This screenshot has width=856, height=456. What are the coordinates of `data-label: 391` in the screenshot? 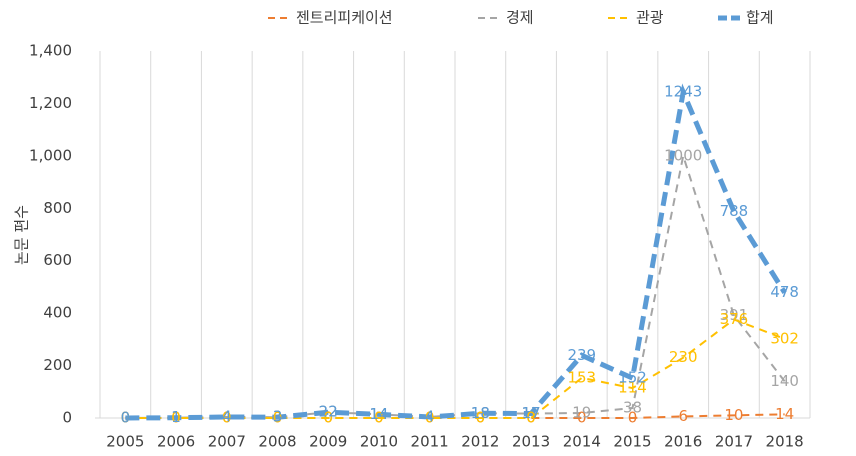 It's located at (734, 315).